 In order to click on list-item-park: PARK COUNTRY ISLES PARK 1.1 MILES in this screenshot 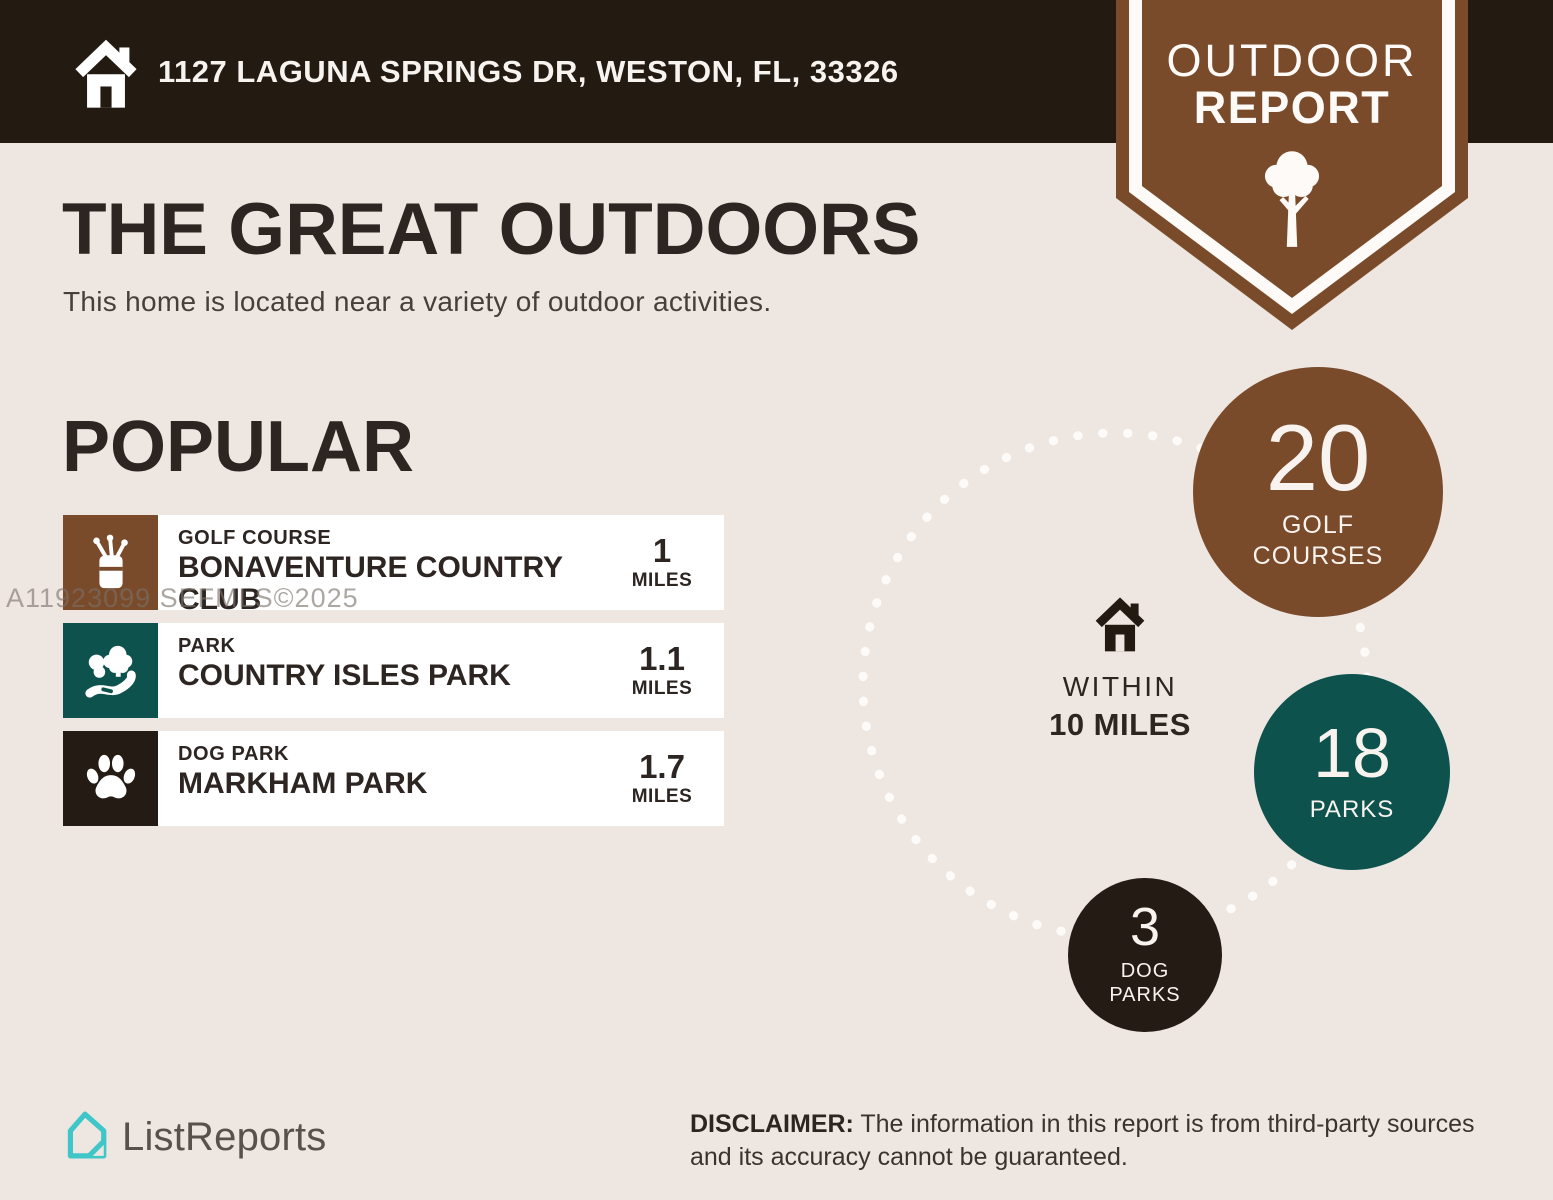, I will do `click(393, 670)`.